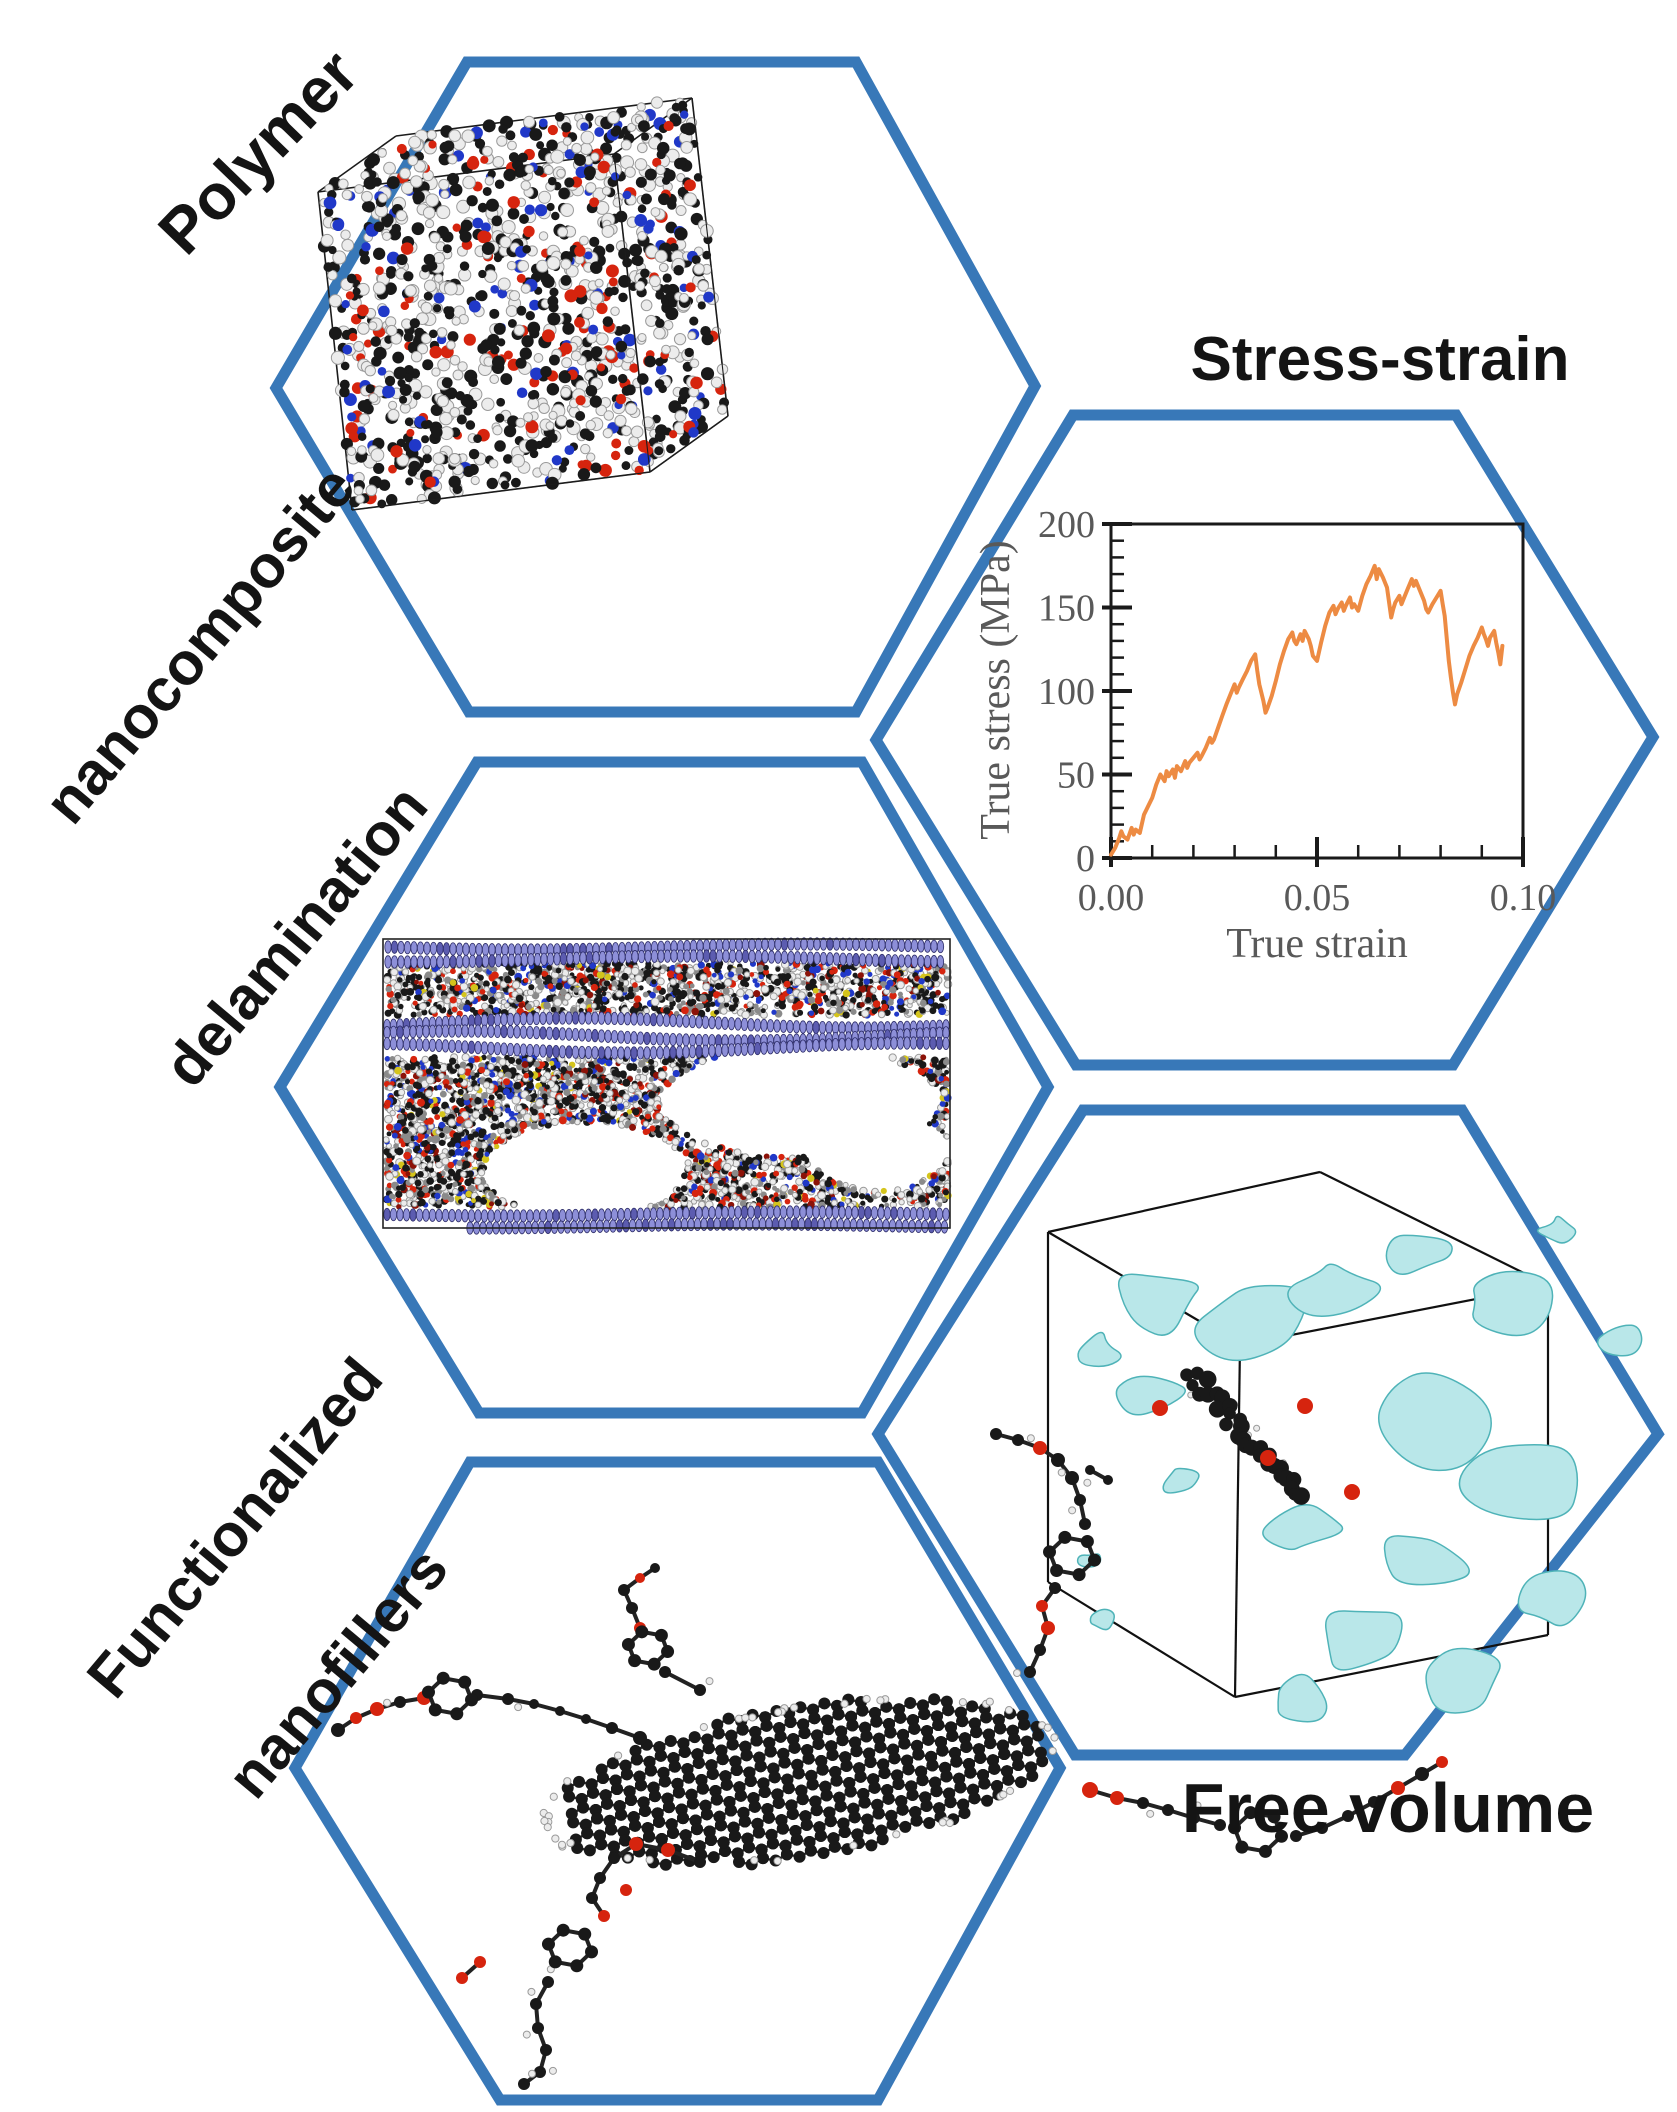  I want to click on x-axis-title: True strain, so click(1317, 944).